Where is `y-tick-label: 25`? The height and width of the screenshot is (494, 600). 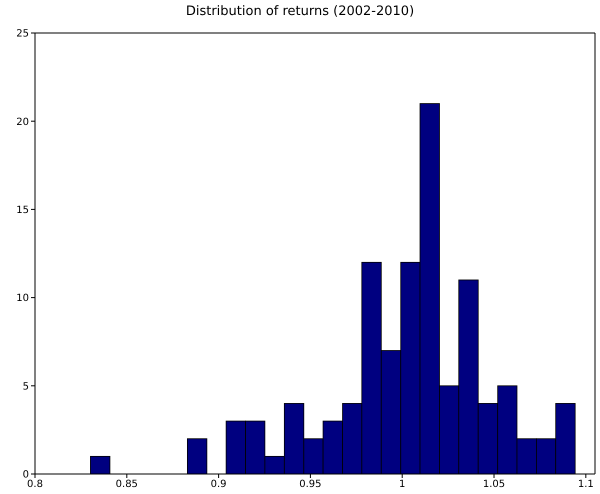 y-tick-label: 25 is located at coordinates (22, 34).